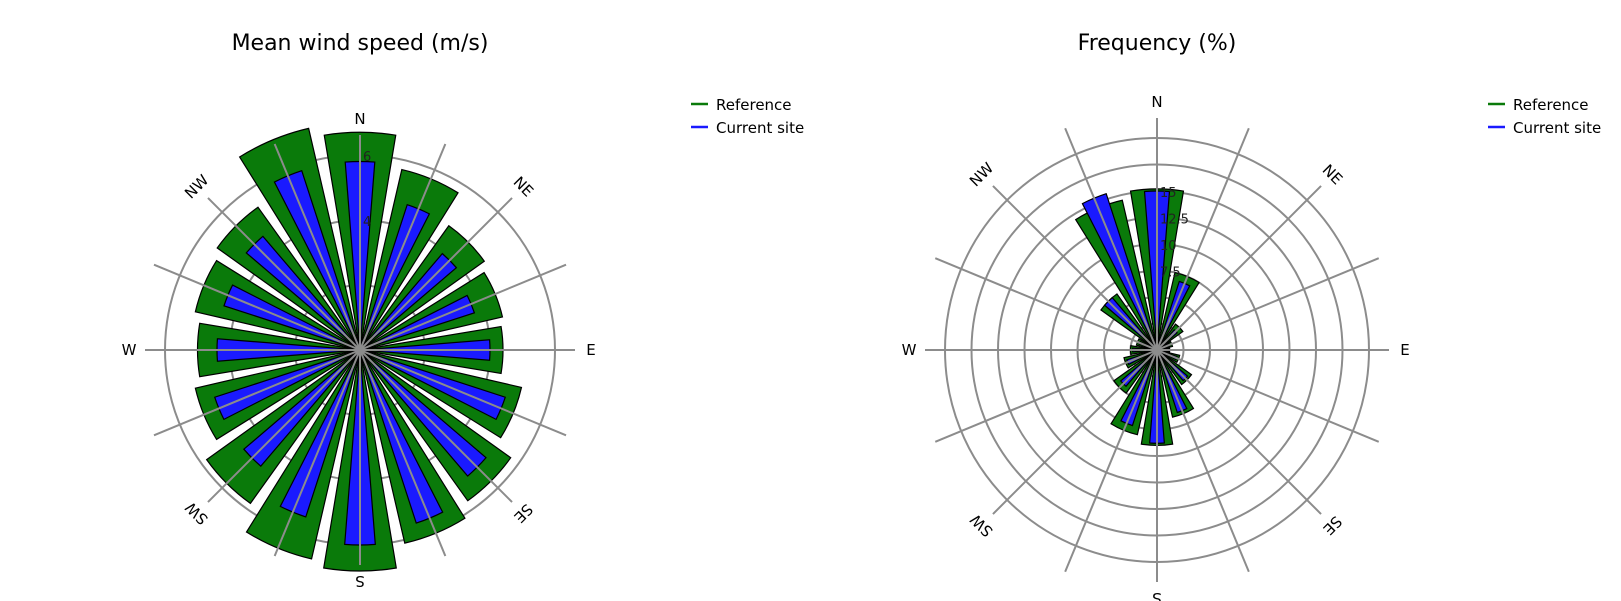 This screenshot has height=601, width=1621. I want to click on radial-tick-label: 4, so click(367, 222).